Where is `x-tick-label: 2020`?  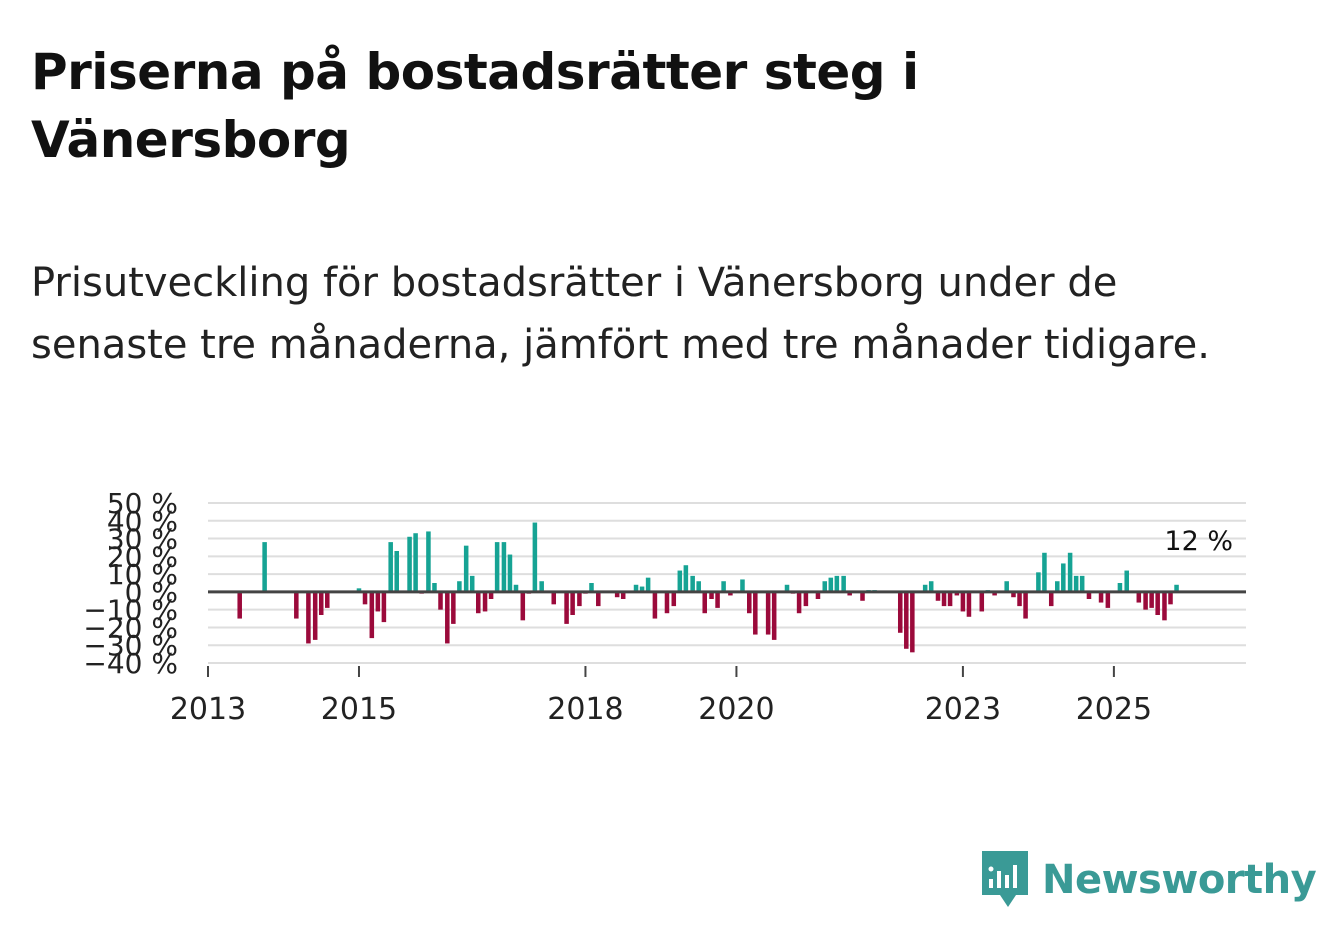
x-tick-label: 2020 is located at coordinates (736, 709).